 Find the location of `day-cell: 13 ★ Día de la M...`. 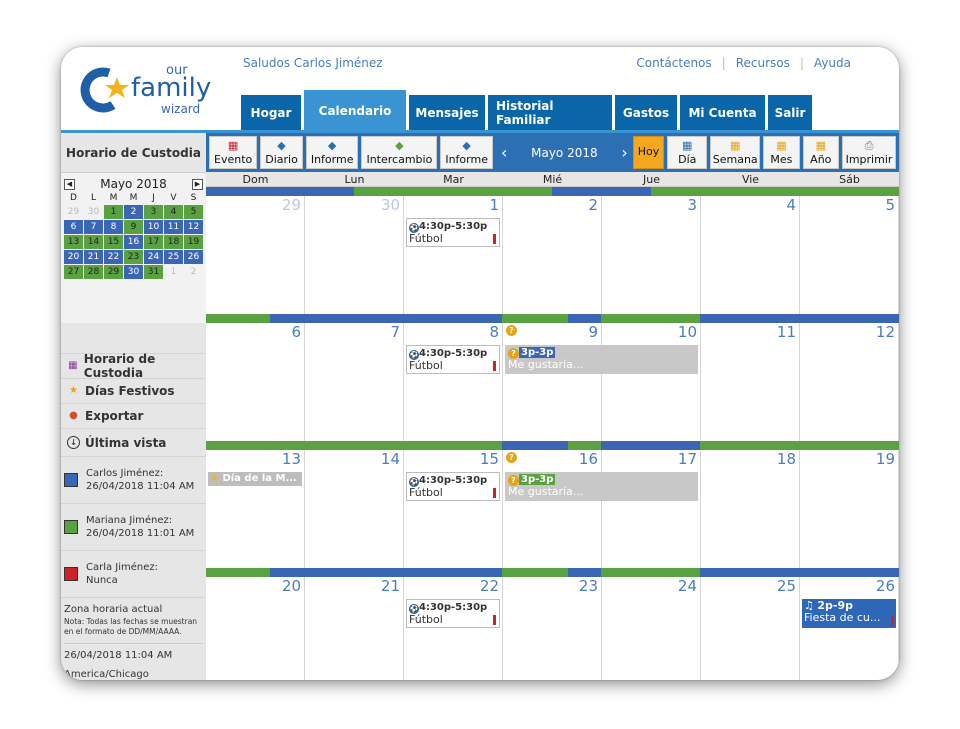

day-cell: 13 ★ Día de la M... is located at coordinates (255, 509).